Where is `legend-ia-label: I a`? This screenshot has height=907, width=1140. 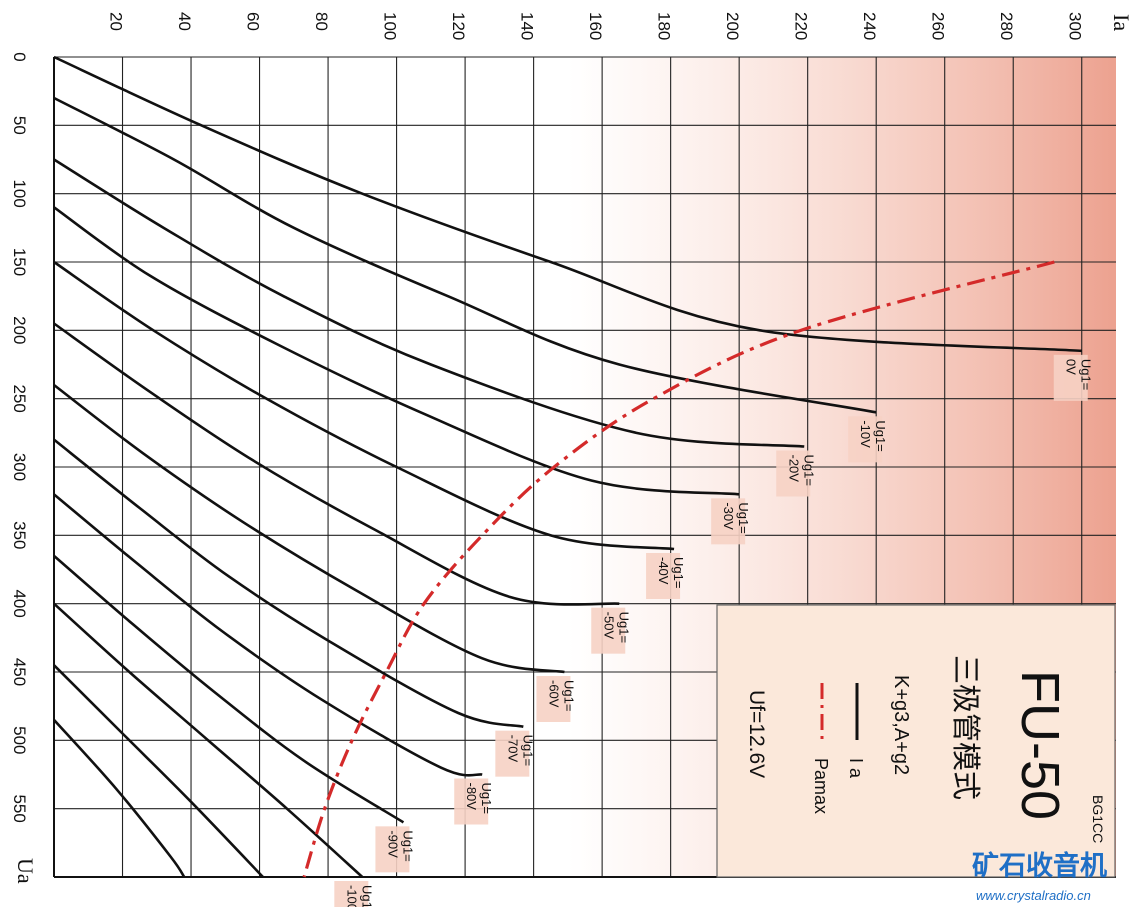 legend-ia-label: I a is located at coordinates (856, 768).